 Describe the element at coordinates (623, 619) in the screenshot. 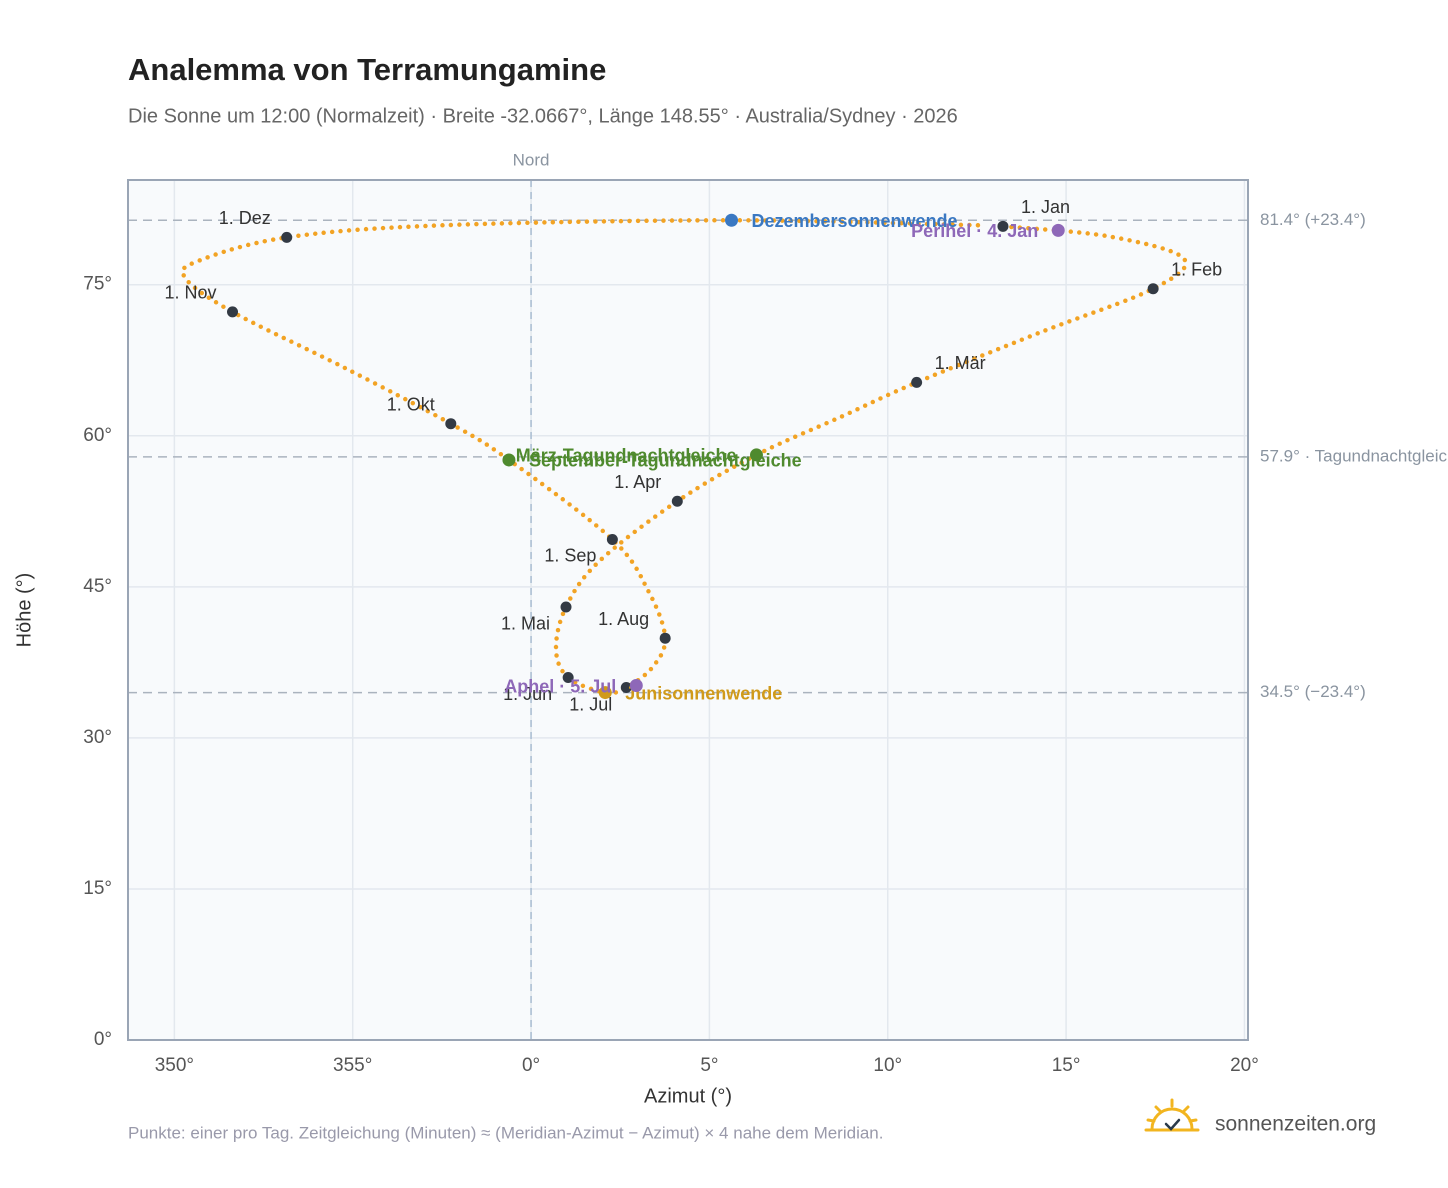

I see `month-label: 1. Aug` at that location.